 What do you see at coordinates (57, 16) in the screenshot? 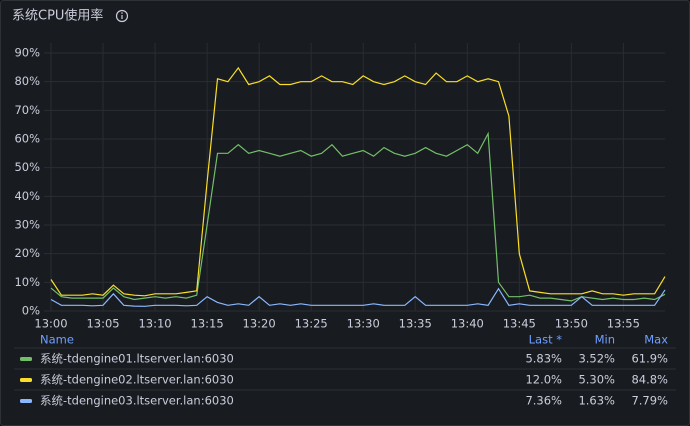
I see `panel-title: 系统CPU使用率` at bounding box center [57, 16].